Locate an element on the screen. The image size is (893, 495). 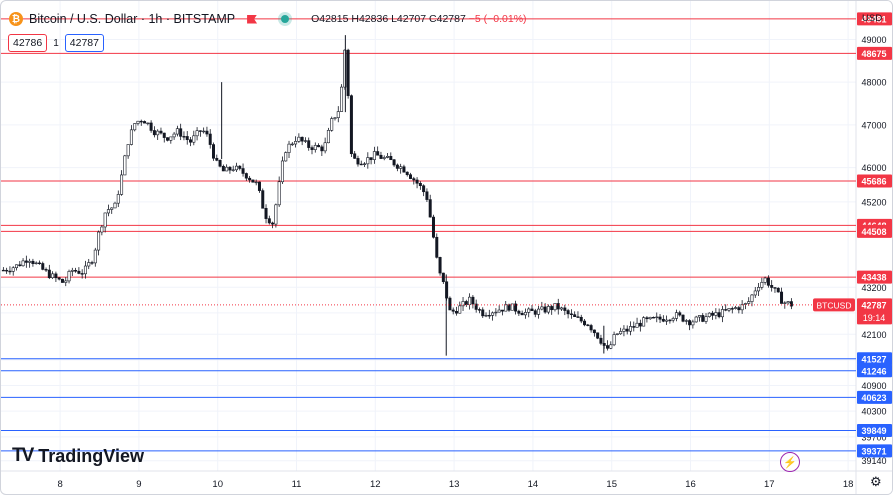
tradingview-logo: TV TradingView is located at coordinates (78, 456).